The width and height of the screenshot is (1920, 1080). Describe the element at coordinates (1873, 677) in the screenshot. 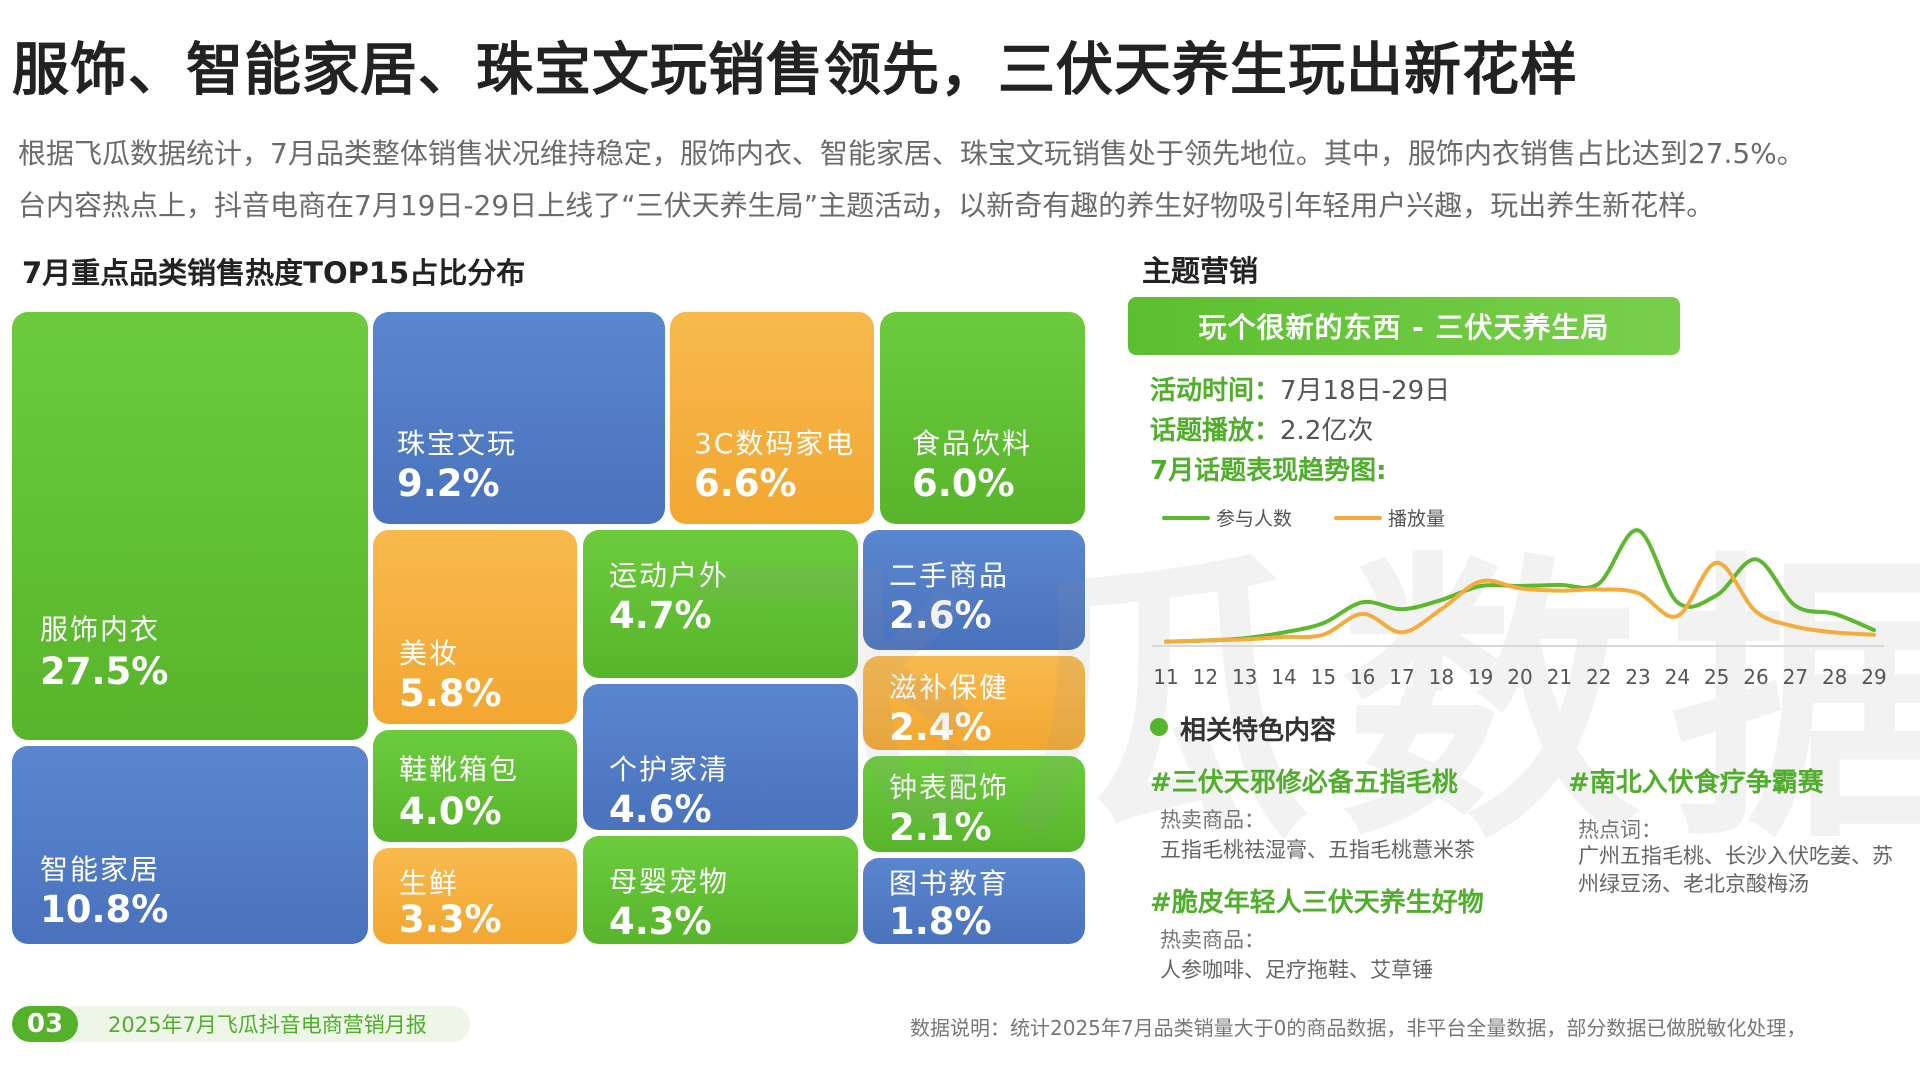

I see `x-tick-label: 29` at that location.